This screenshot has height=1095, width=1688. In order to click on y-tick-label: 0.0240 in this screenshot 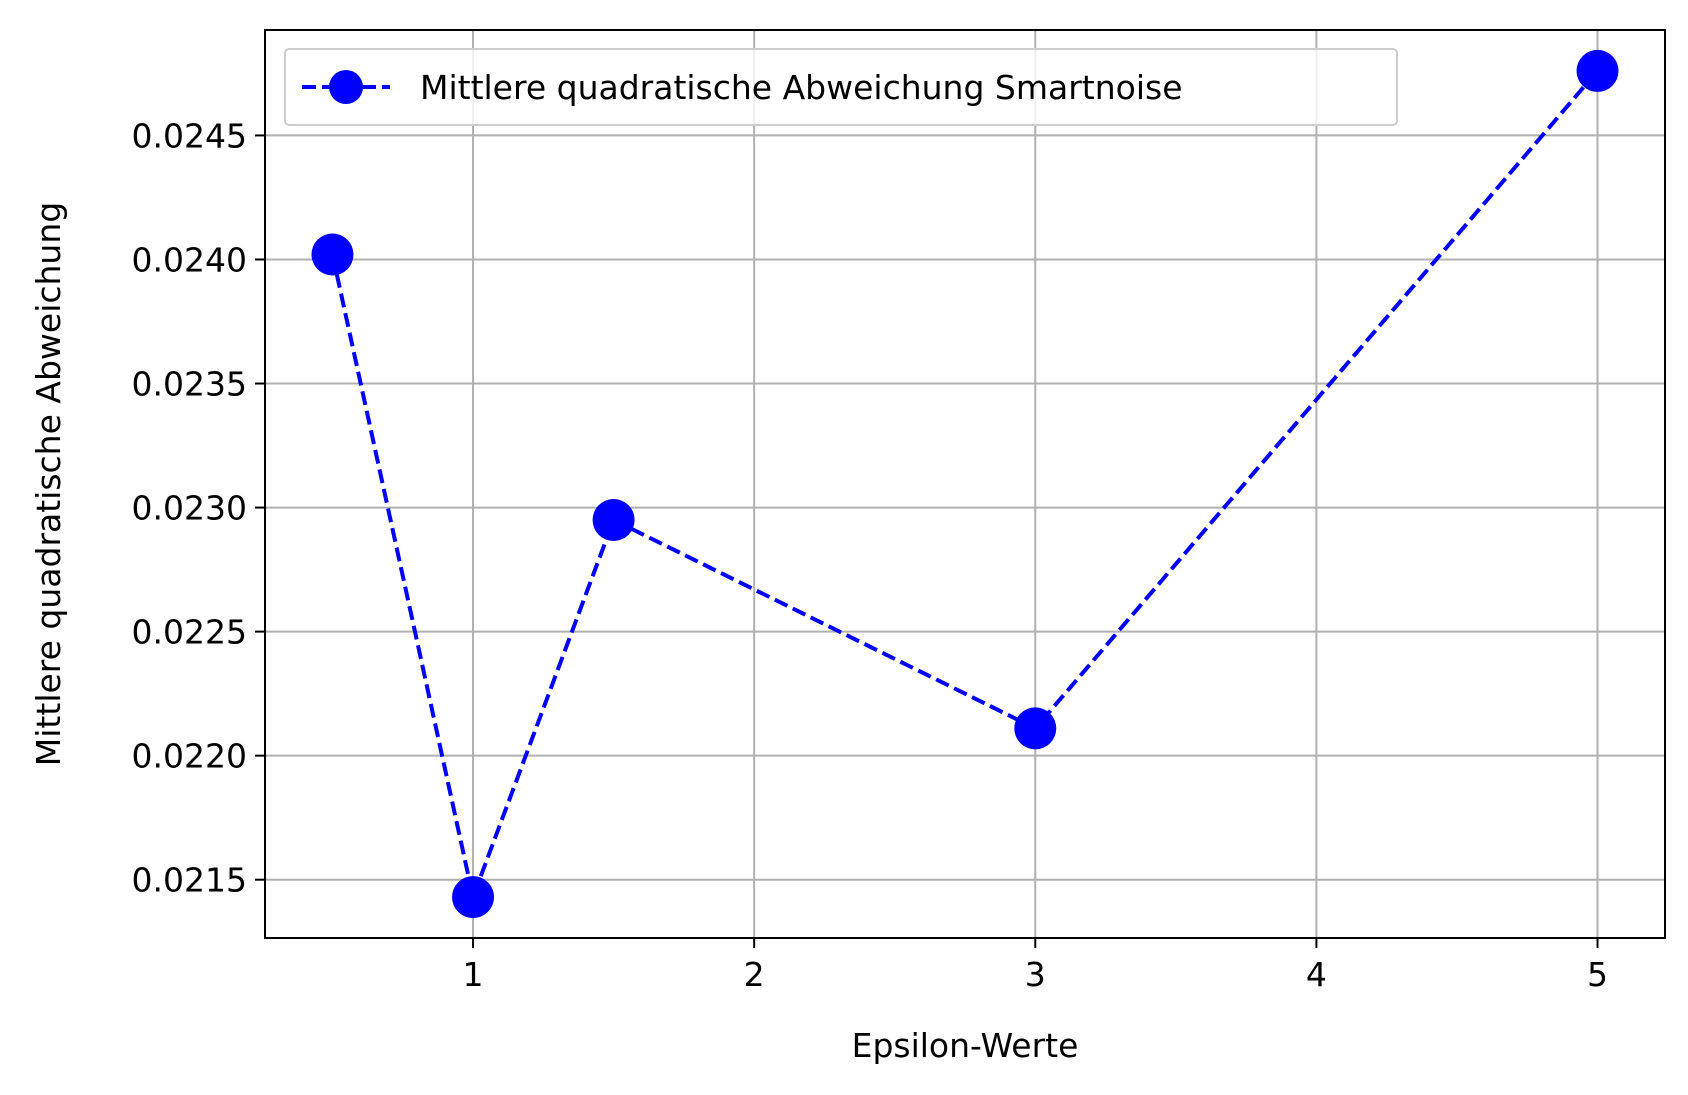, I will do `click(189, 259)`.